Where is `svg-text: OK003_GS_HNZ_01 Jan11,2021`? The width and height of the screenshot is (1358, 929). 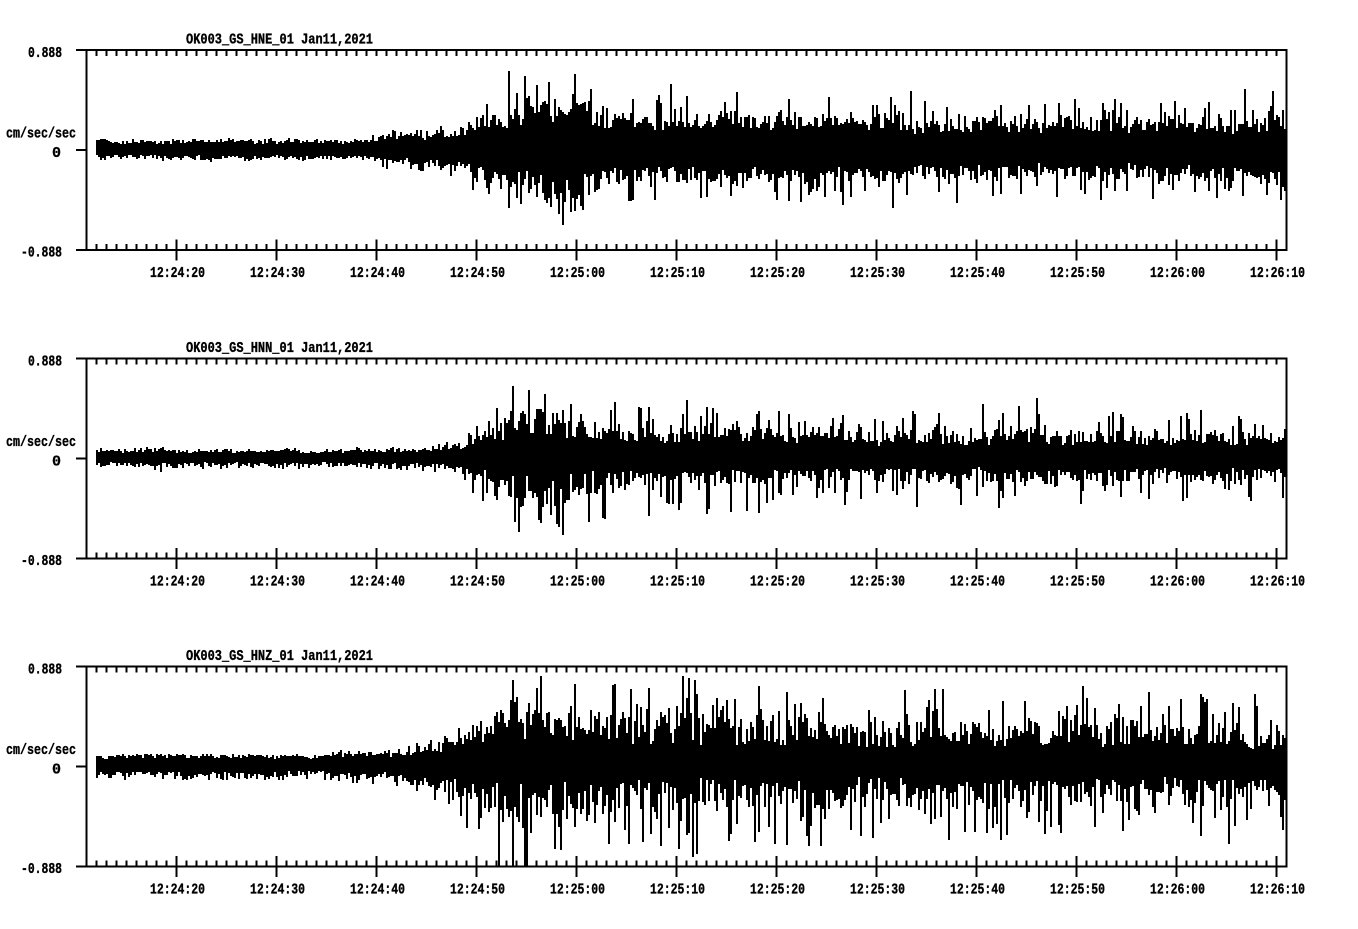
svg-text: OK003_GS_HNZ_01 Jan11,2021 is located at coordinates (279, 656).